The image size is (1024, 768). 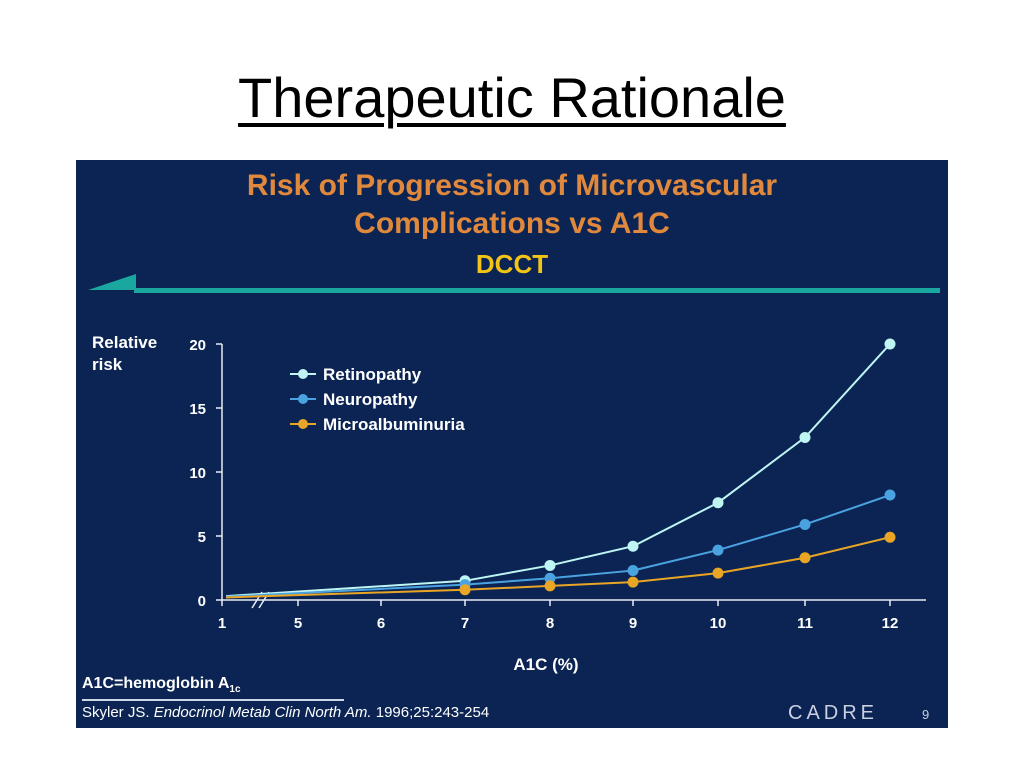 I want to click on x-tick-label: 12, so click(x=890, y=623).